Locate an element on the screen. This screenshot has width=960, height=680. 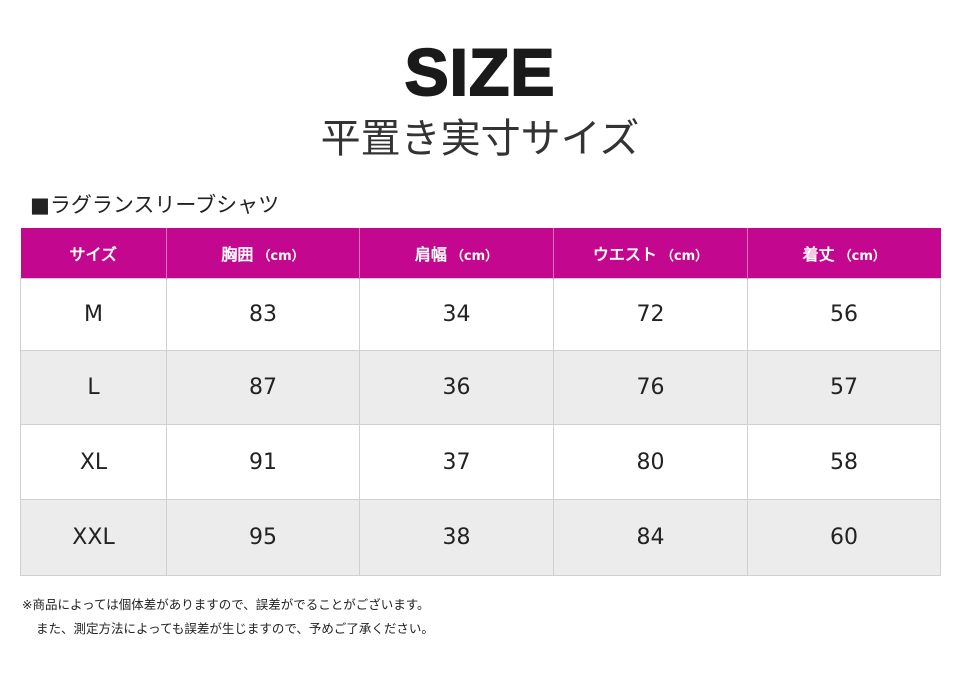
table-cell: M is located at coordinates (93, 314).